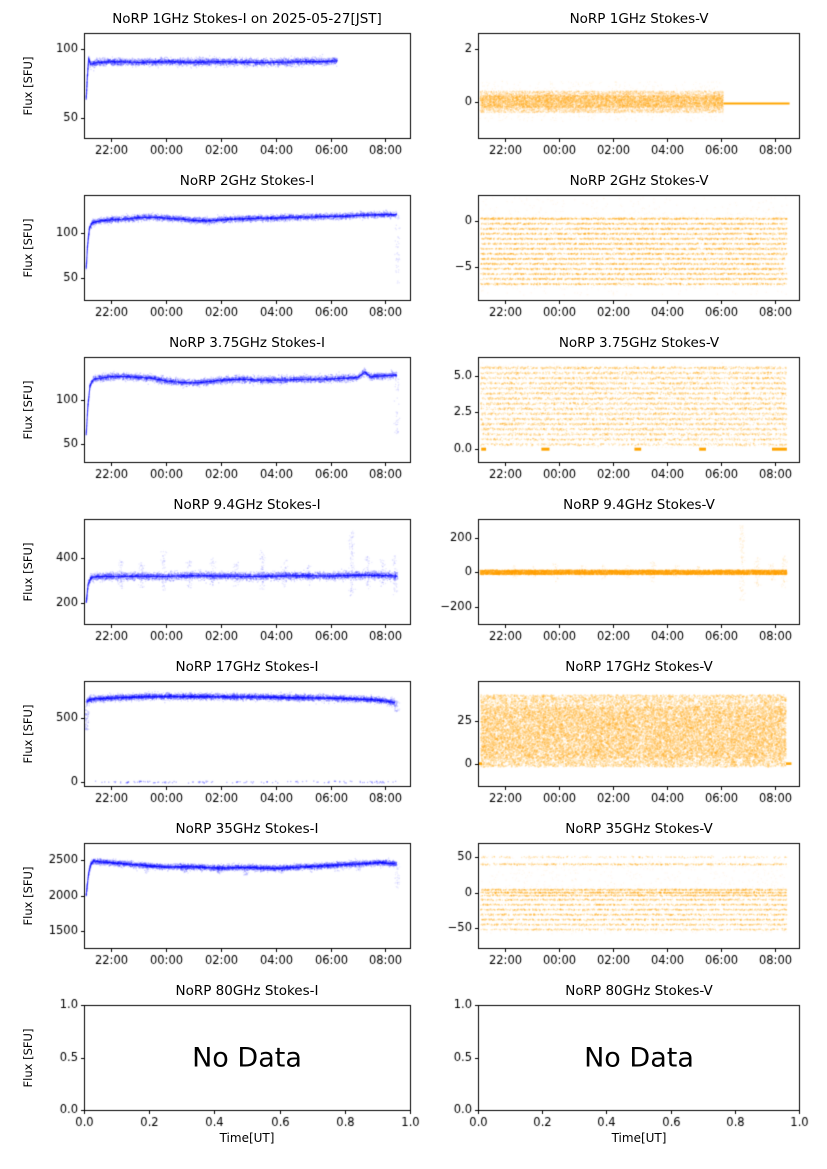 This screenshot has height=1169, width=827. Describe the element at coordinates (247, 1058) in the screenshot. I see `no-data-text-left: No Data` at that location.